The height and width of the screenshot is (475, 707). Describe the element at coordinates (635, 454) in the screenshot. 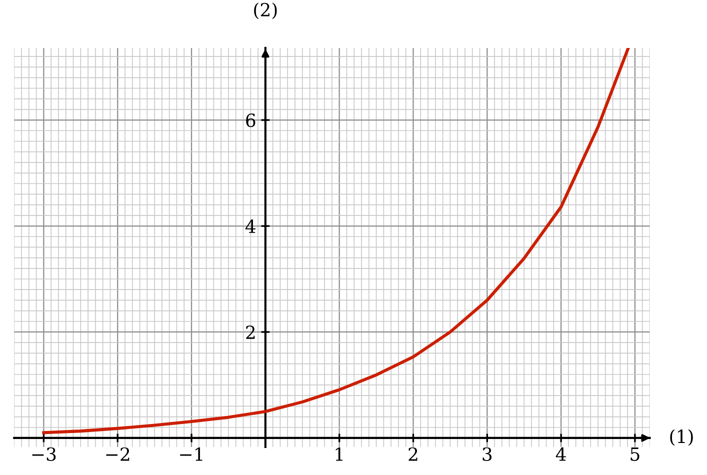

I see `x-tick-label: 5` at that location.